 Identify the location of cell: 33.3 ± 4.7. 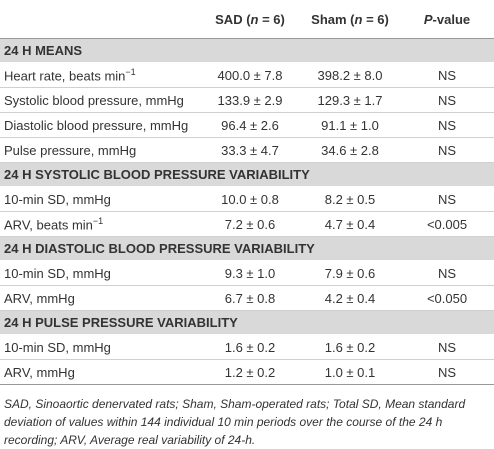
(250, 150).